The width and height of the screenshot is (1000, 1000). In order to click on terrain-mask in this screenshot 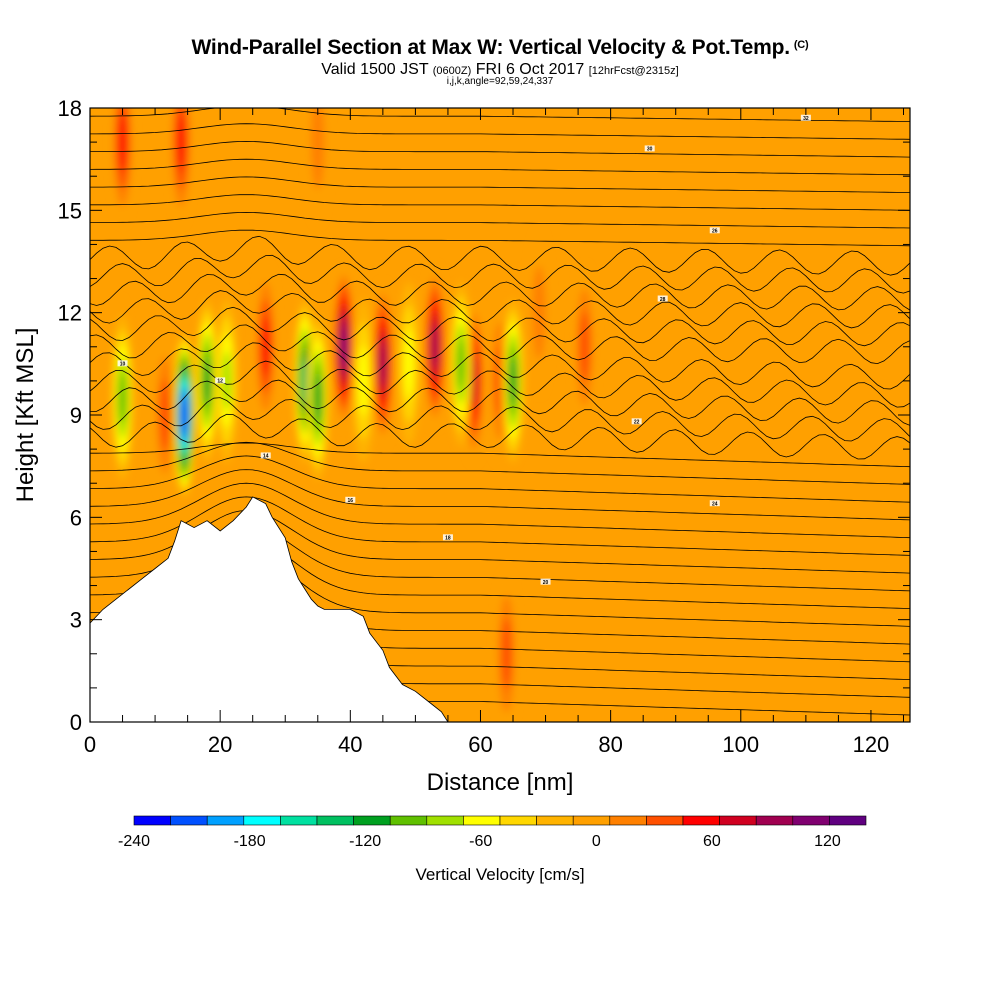, I will do `click(269, 609)`.